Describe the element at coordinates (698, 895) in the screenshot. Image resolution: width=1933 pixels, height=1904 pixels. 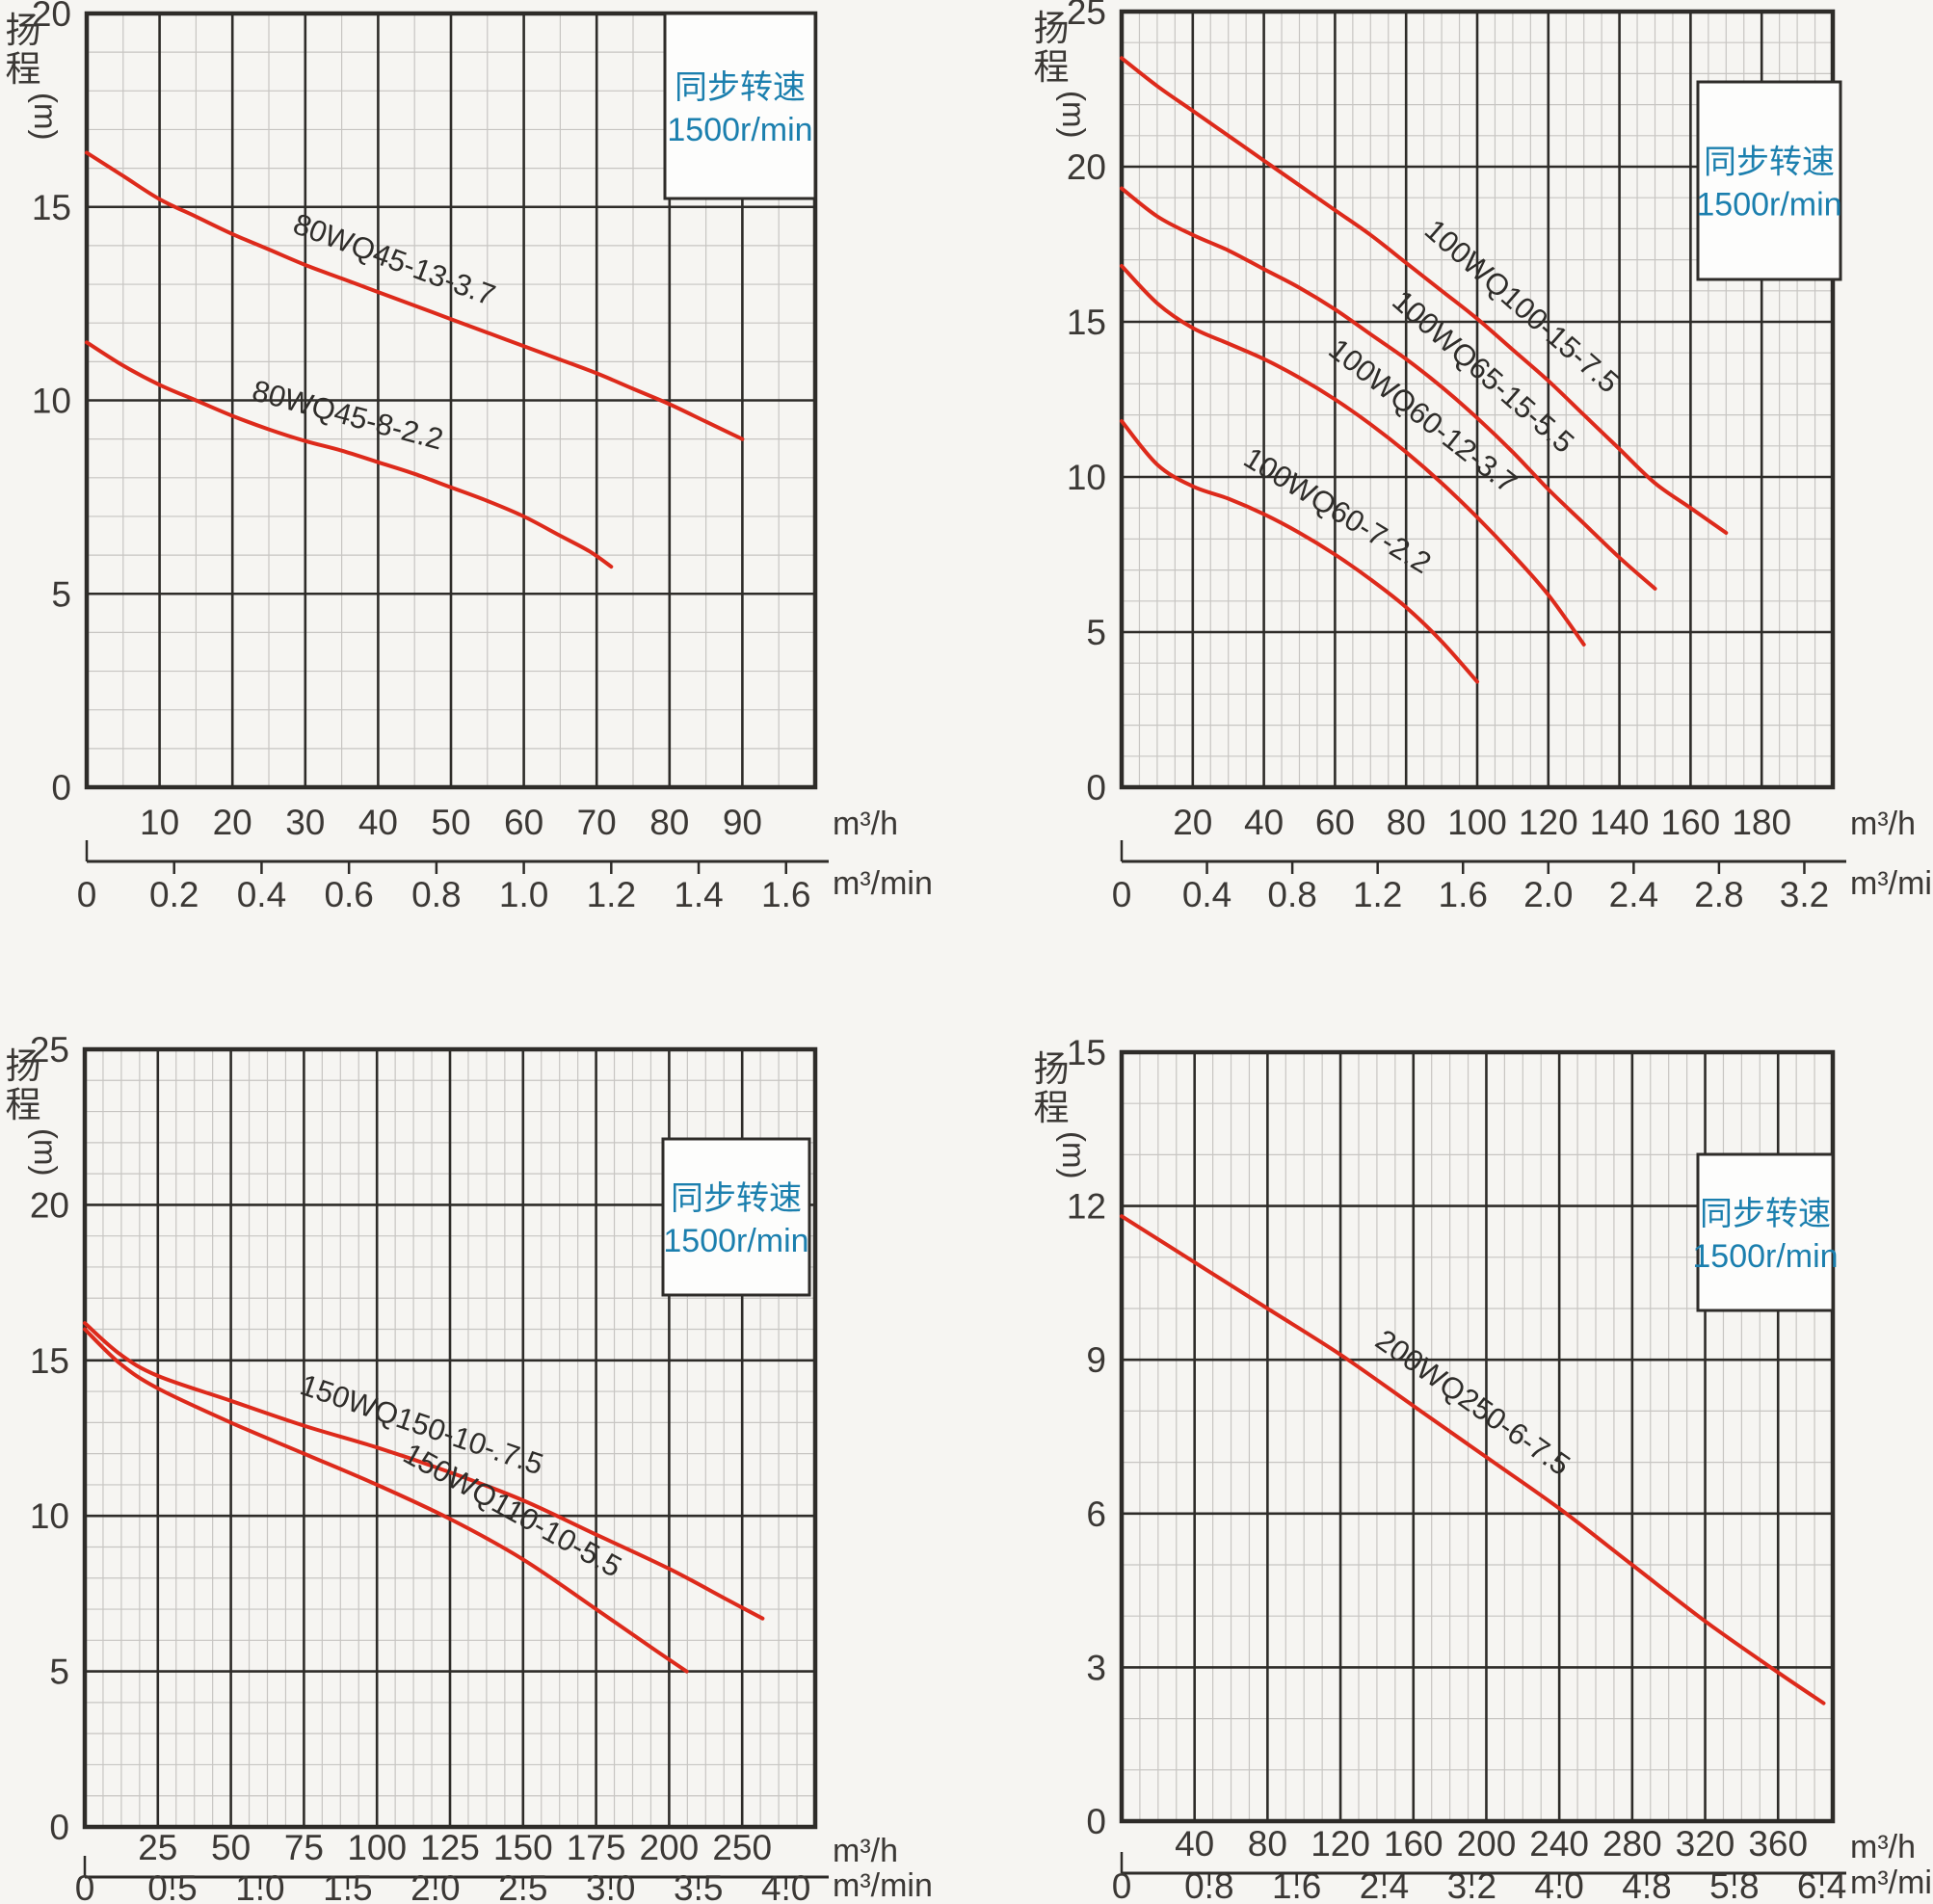
I see `min-scale-label: 1.4` at that location.